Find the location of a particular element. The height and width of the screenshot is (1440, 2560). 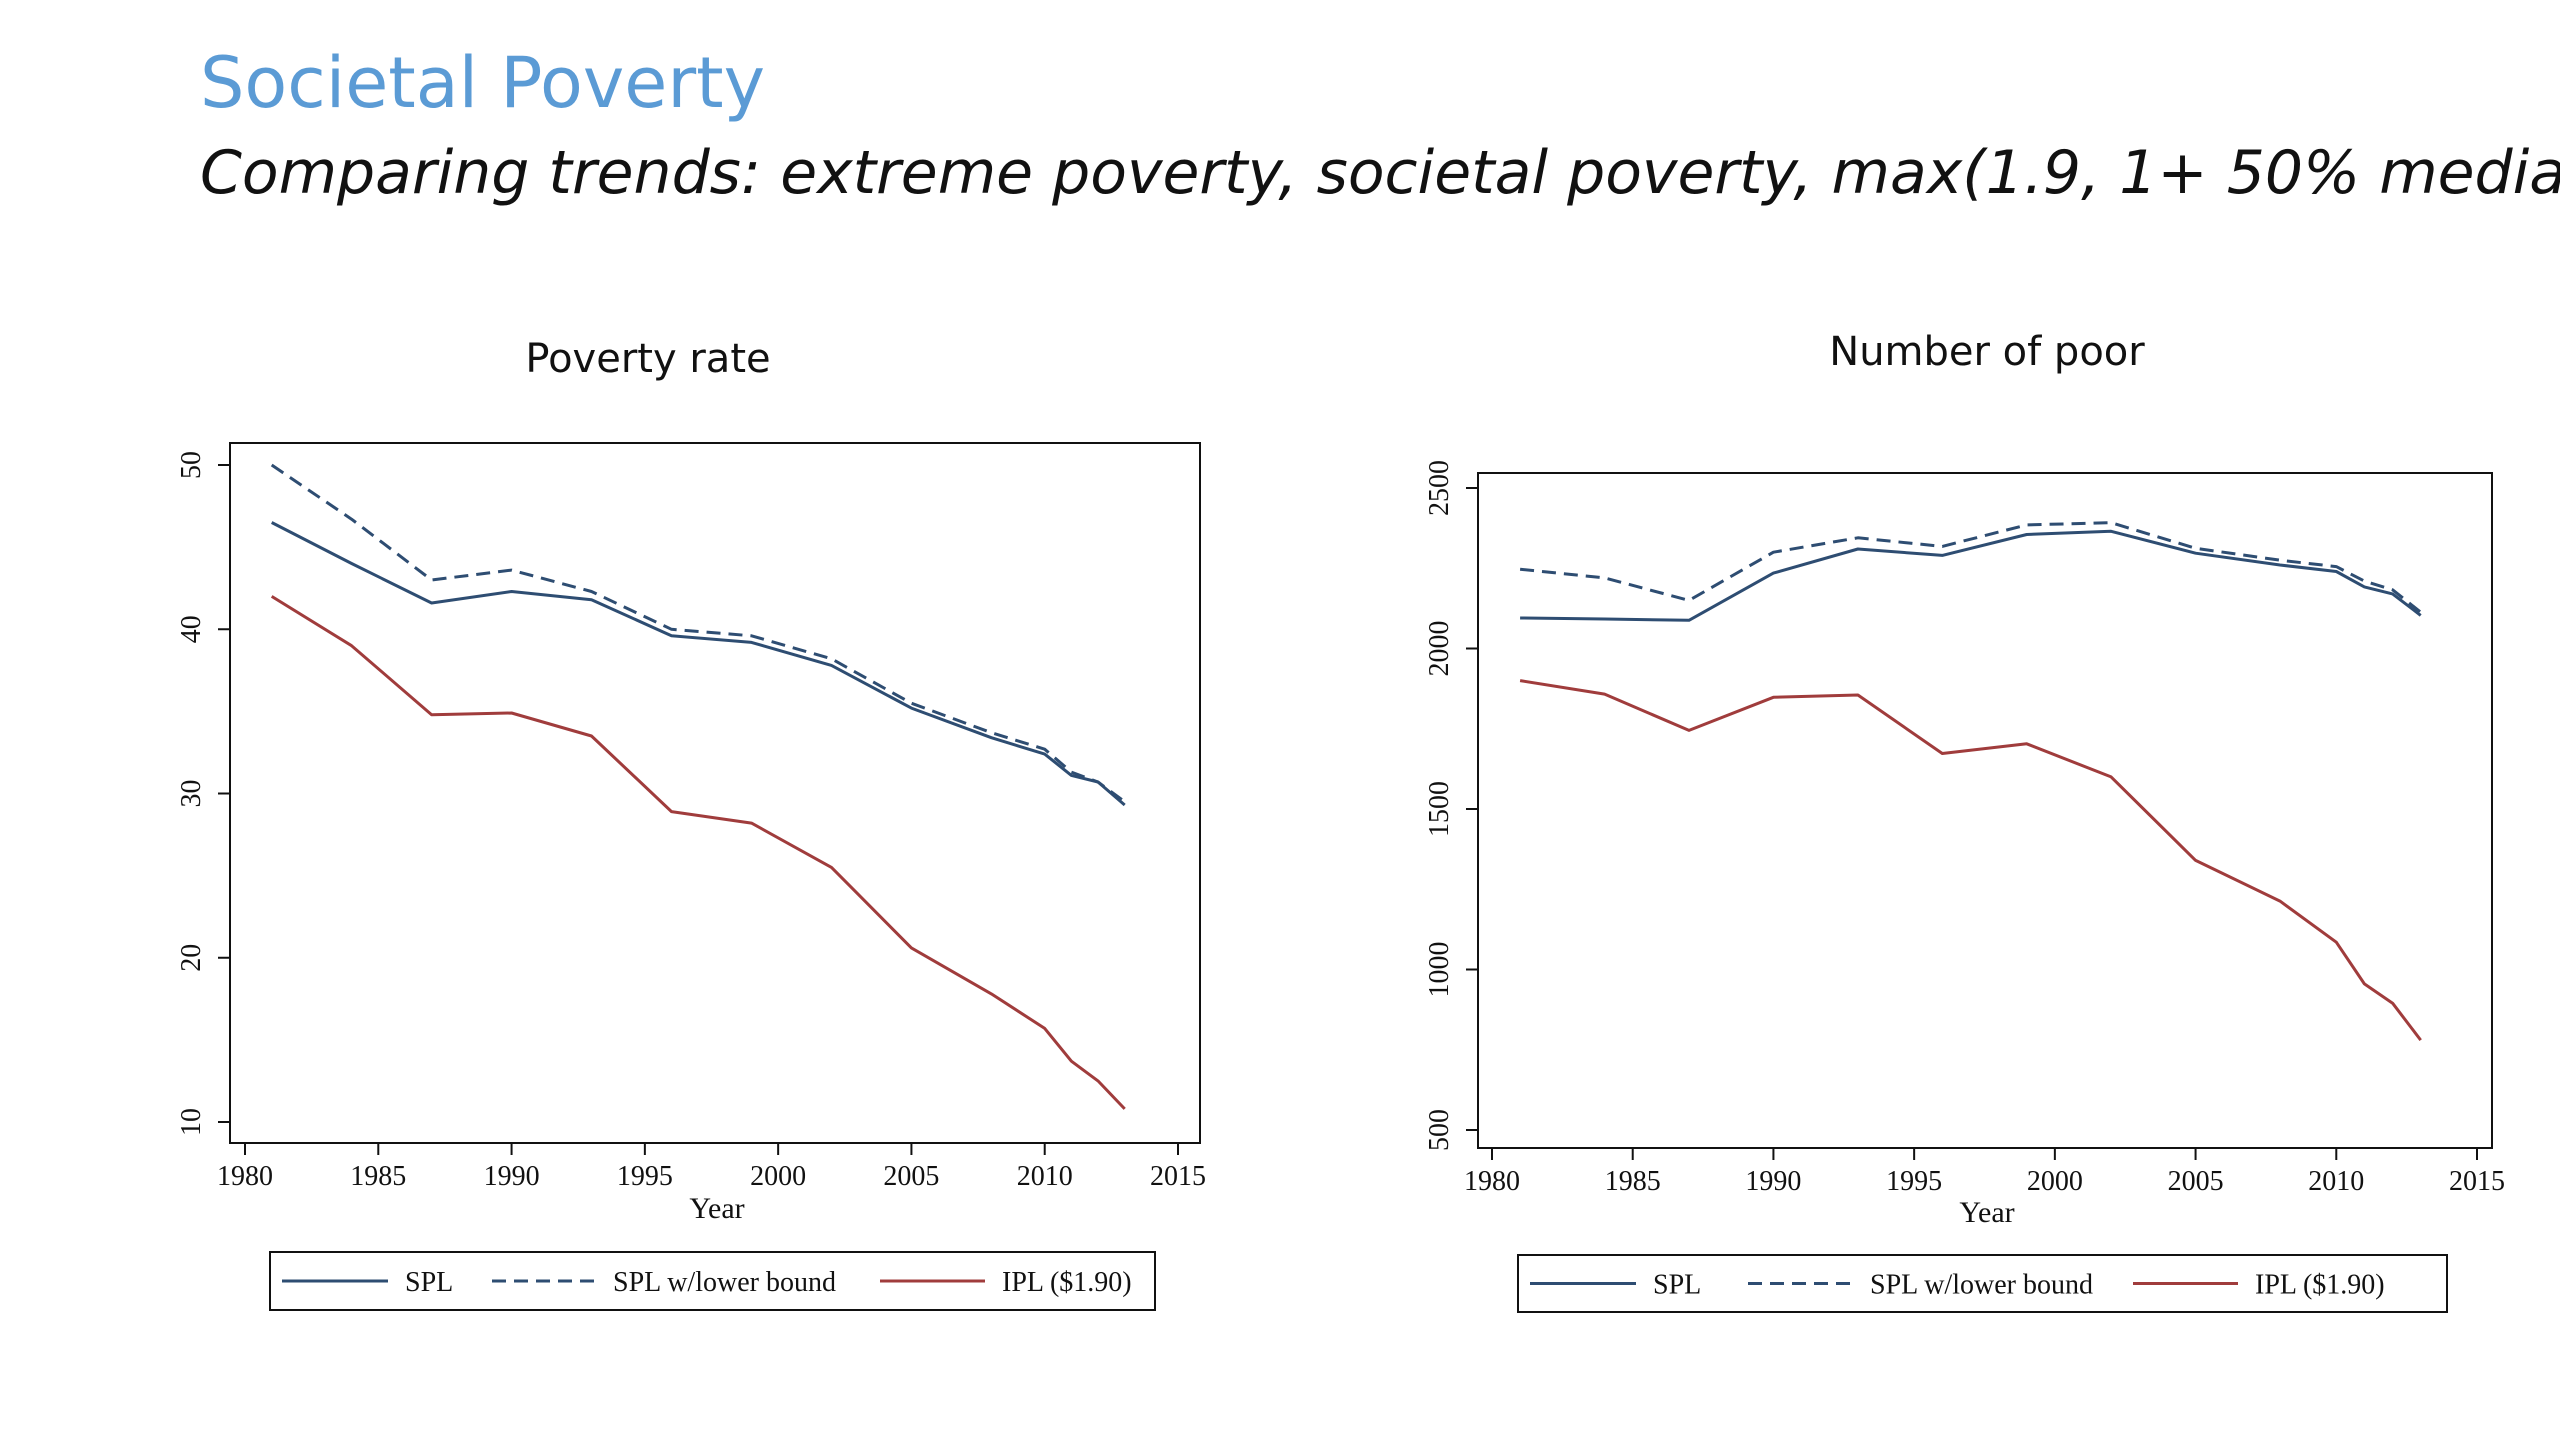

y-tick-label: 20 is located at coordinates (191, 958).